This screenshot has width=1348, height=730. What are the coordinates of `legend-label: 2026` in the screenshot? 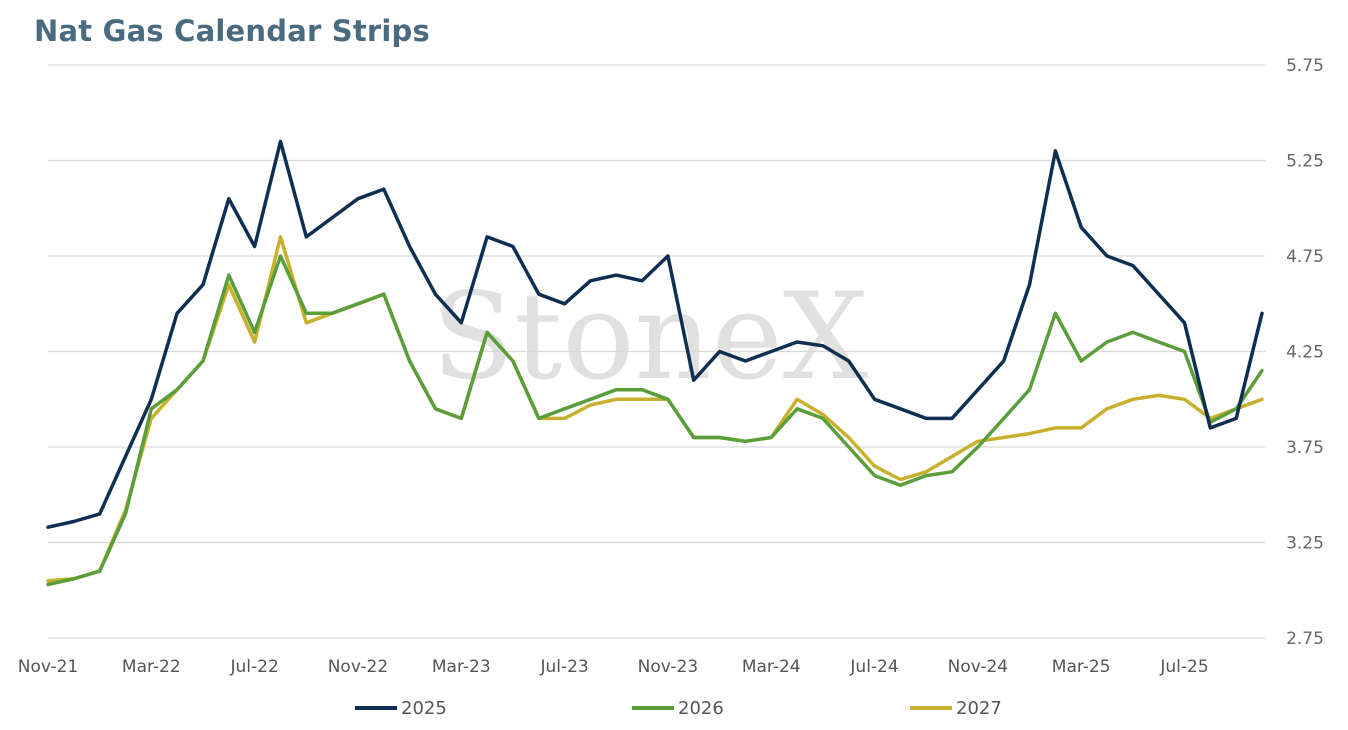 It's located at (701, 708).